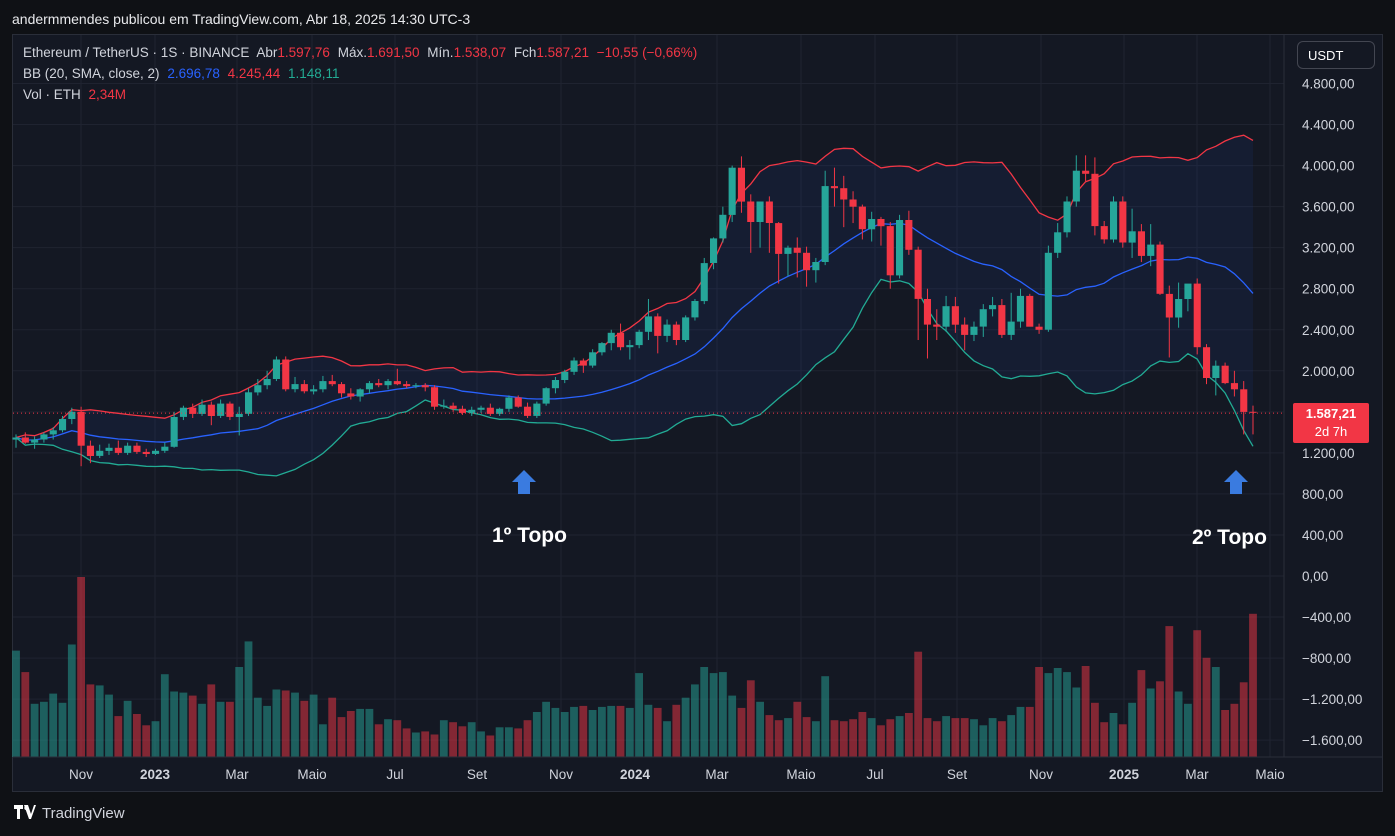 This screenshot has height=836, width=1395. Describe the element at coordinates (1328, 330) in the screenshot. I see `y-tick-label: 2.400,00` at that location.